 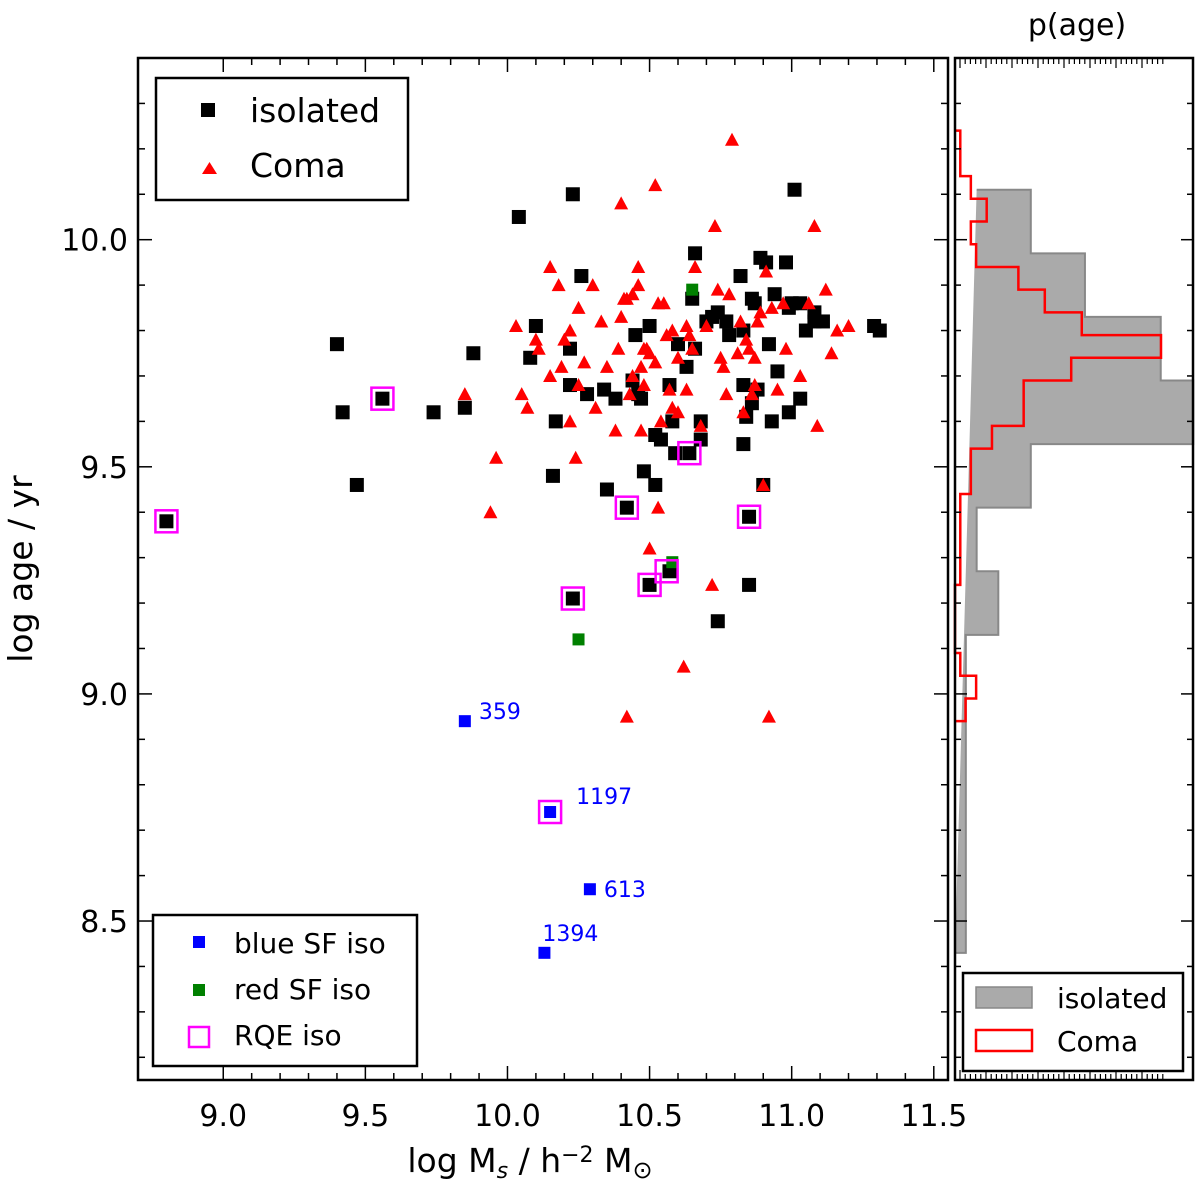 I want to click on histogram-legend: isolated Coma, so click(x=1073, y=1022).